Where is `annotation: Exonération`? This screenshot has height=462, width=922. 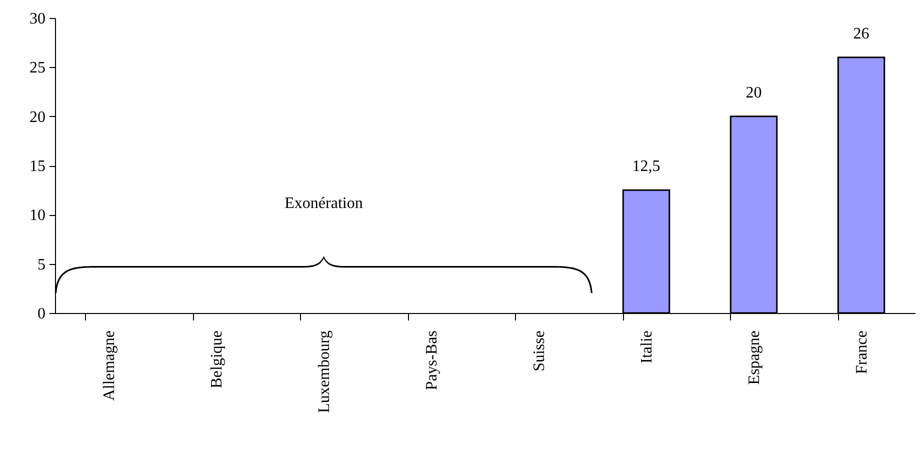
annotation: Exonération is located at coordinates (323, 203).